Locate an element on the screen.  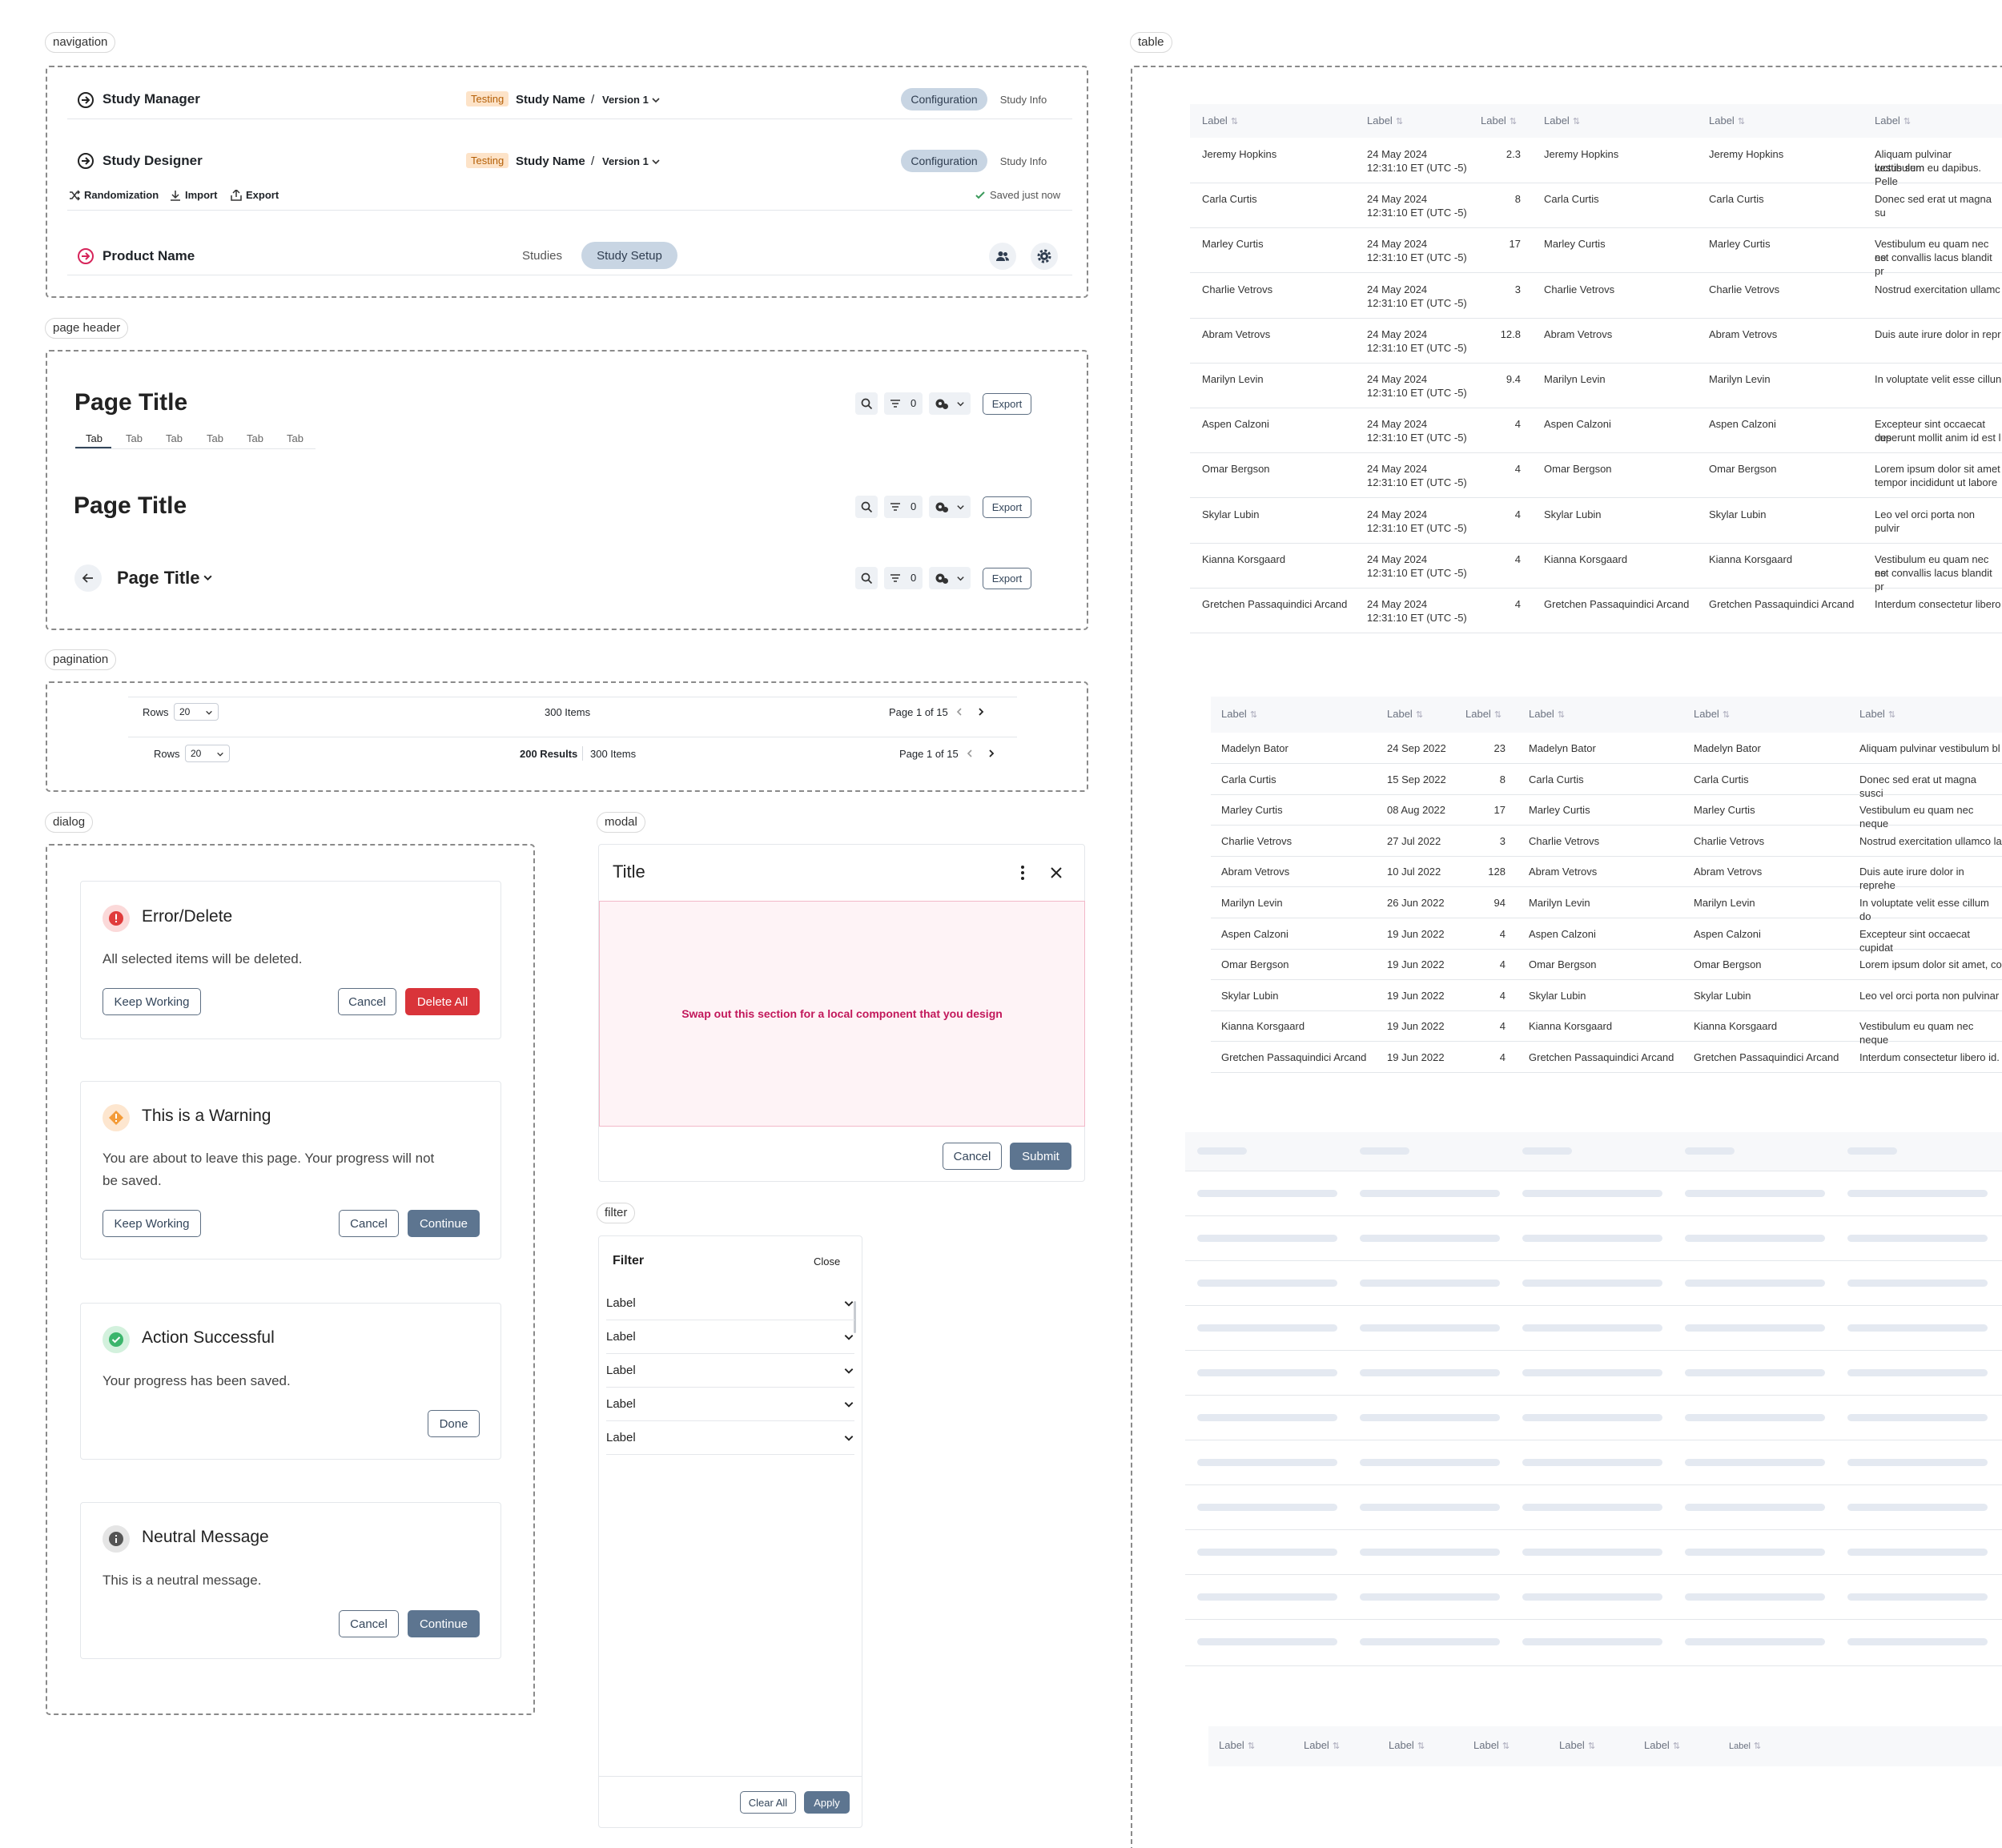
submit-button: Submit is located at coordinates (1040, 1157).